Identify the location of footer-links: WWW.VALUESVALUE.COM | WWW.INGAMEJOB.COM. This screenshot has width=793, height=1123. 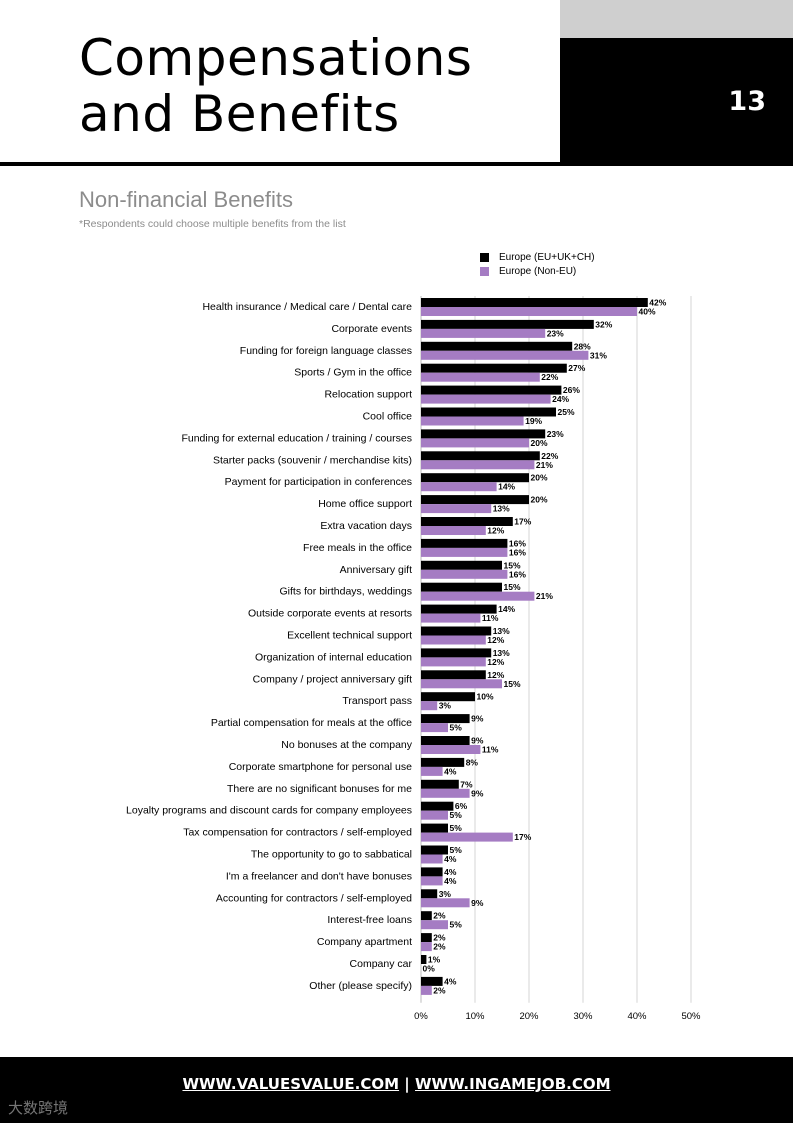
(396, 1084).